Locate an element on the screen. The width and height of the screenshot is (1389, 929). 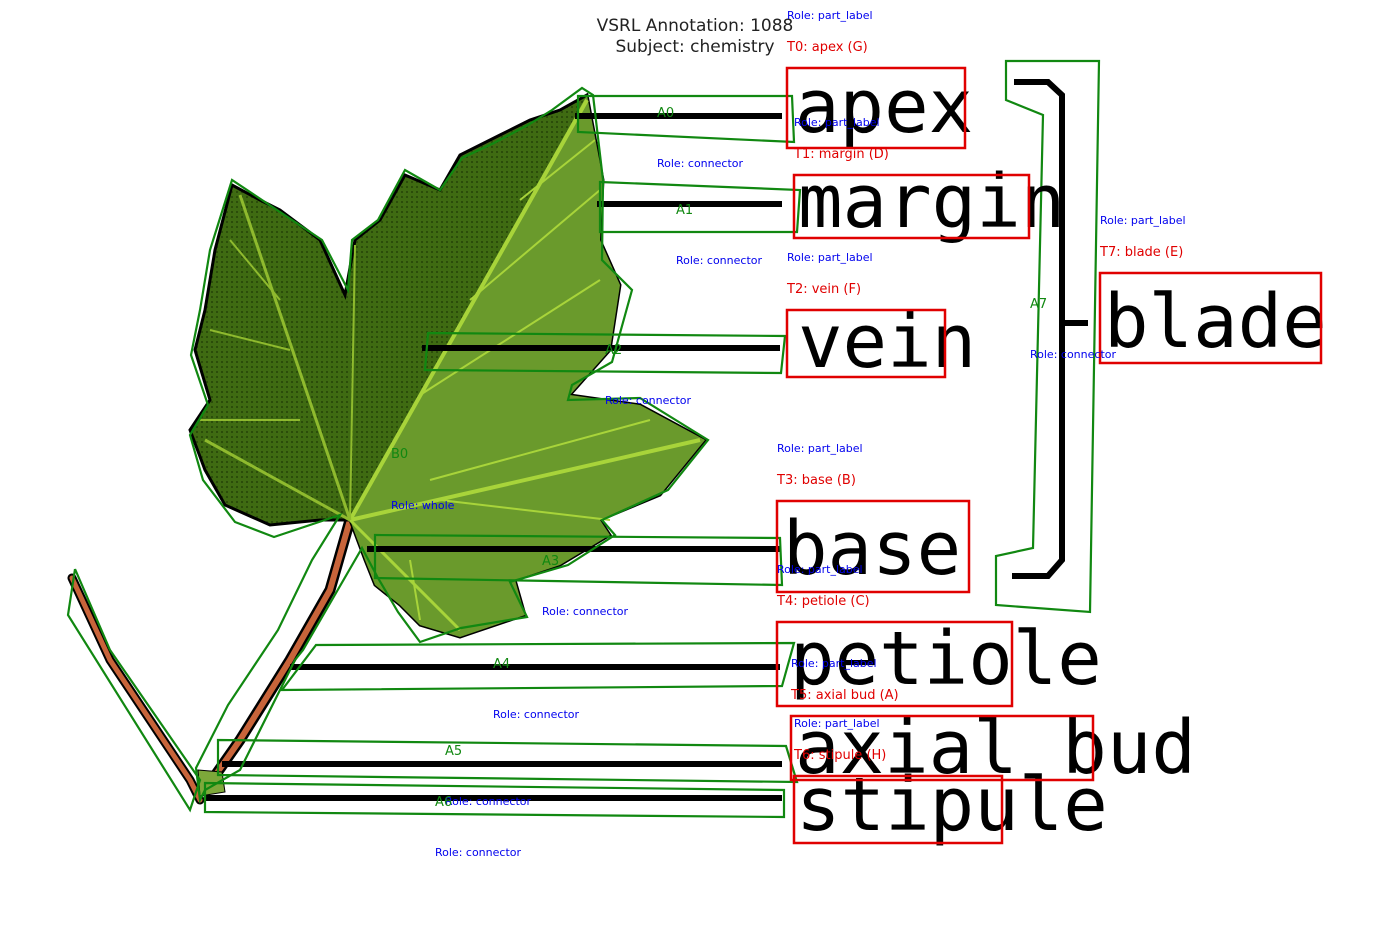
stem-illustration is located at coordinates (211, 659).